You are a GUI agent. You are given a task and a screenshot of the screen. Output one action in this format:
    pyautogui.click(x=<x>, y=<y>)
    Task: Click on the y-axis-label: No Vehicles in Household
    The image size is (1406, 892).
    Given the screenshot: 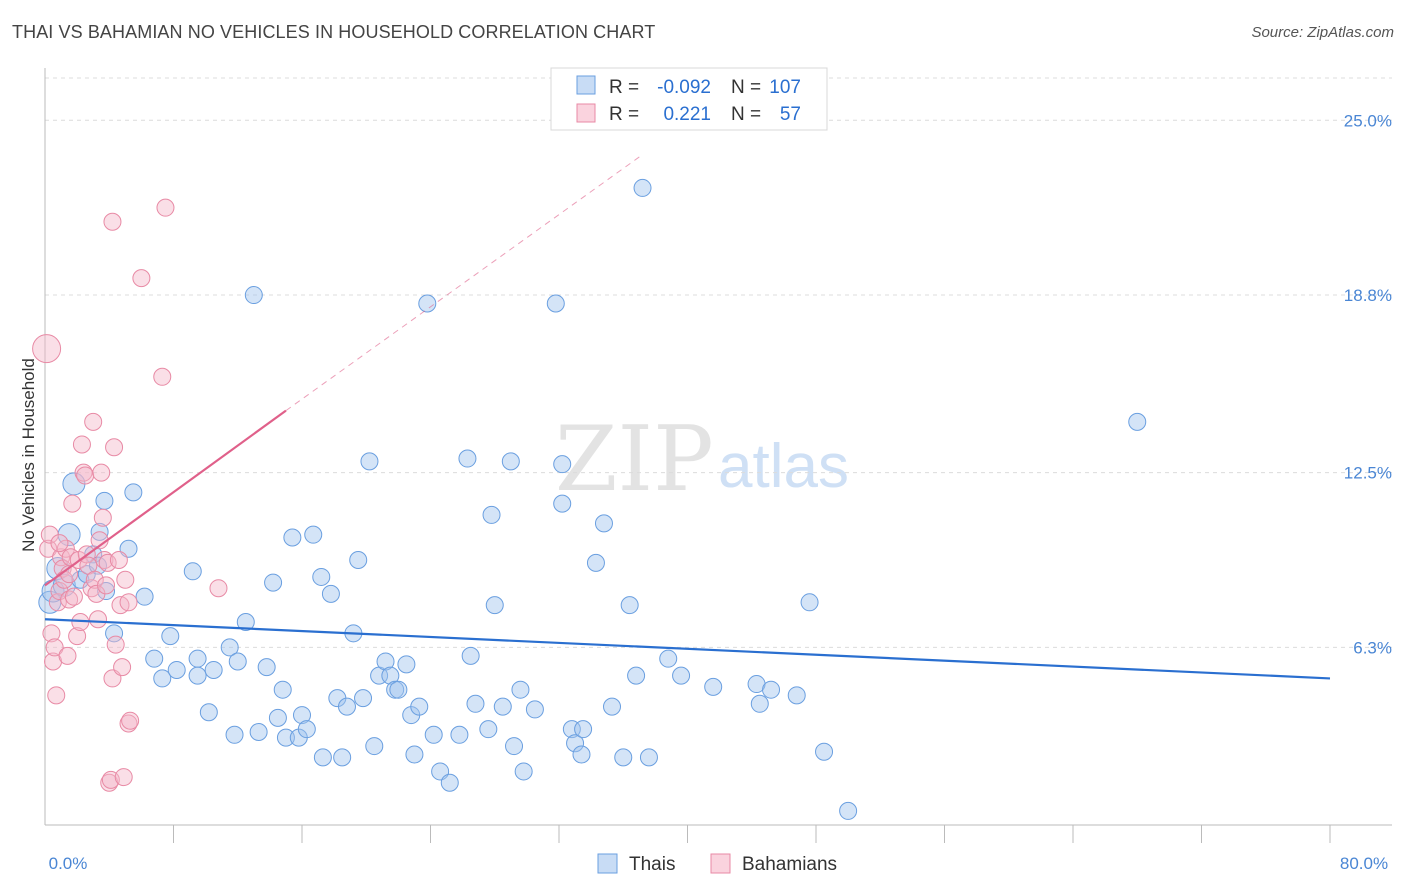 What is the action you would take?
    pyautogui.click(x=28, y=455)
    